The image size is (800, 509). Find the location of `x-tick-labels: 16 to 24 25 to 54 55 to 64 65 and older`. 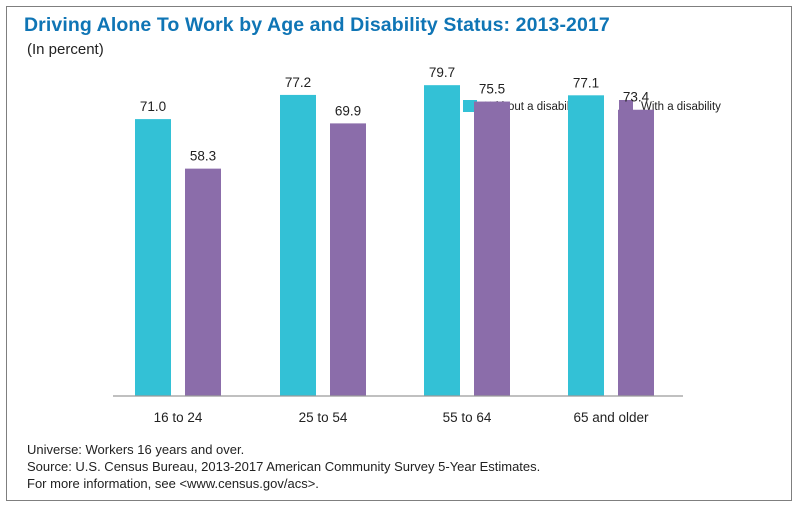

x-tick-labels: 16 to 24 25 to 54 55 to 64 65 and older is located at coordinates (401, 417).